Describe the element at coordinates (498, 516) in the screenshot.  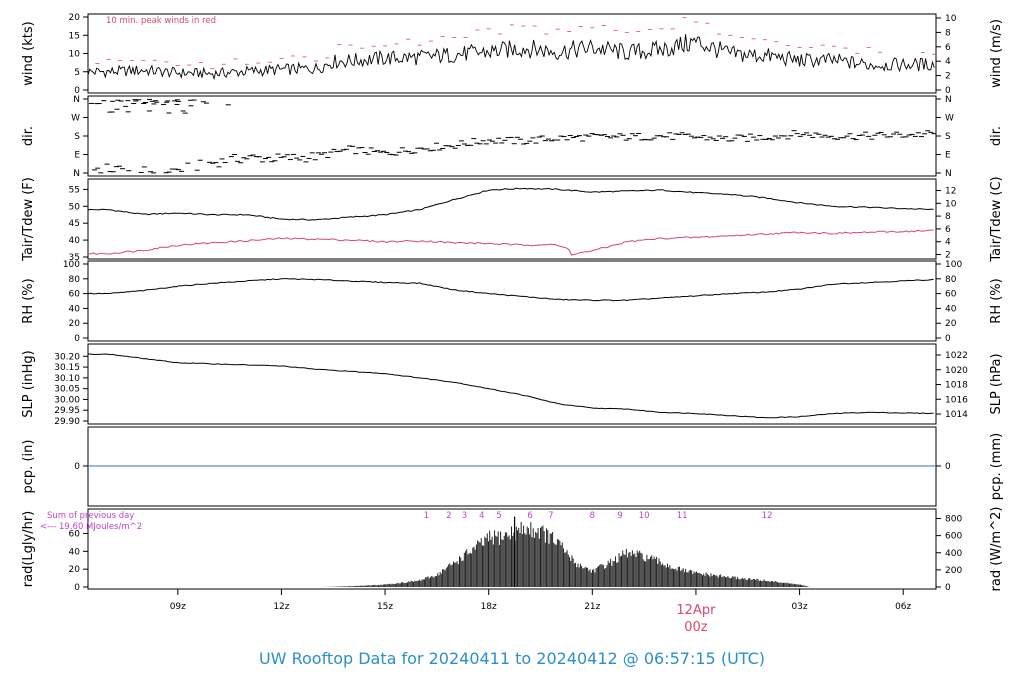
I see `hour-label: 5` at that location.